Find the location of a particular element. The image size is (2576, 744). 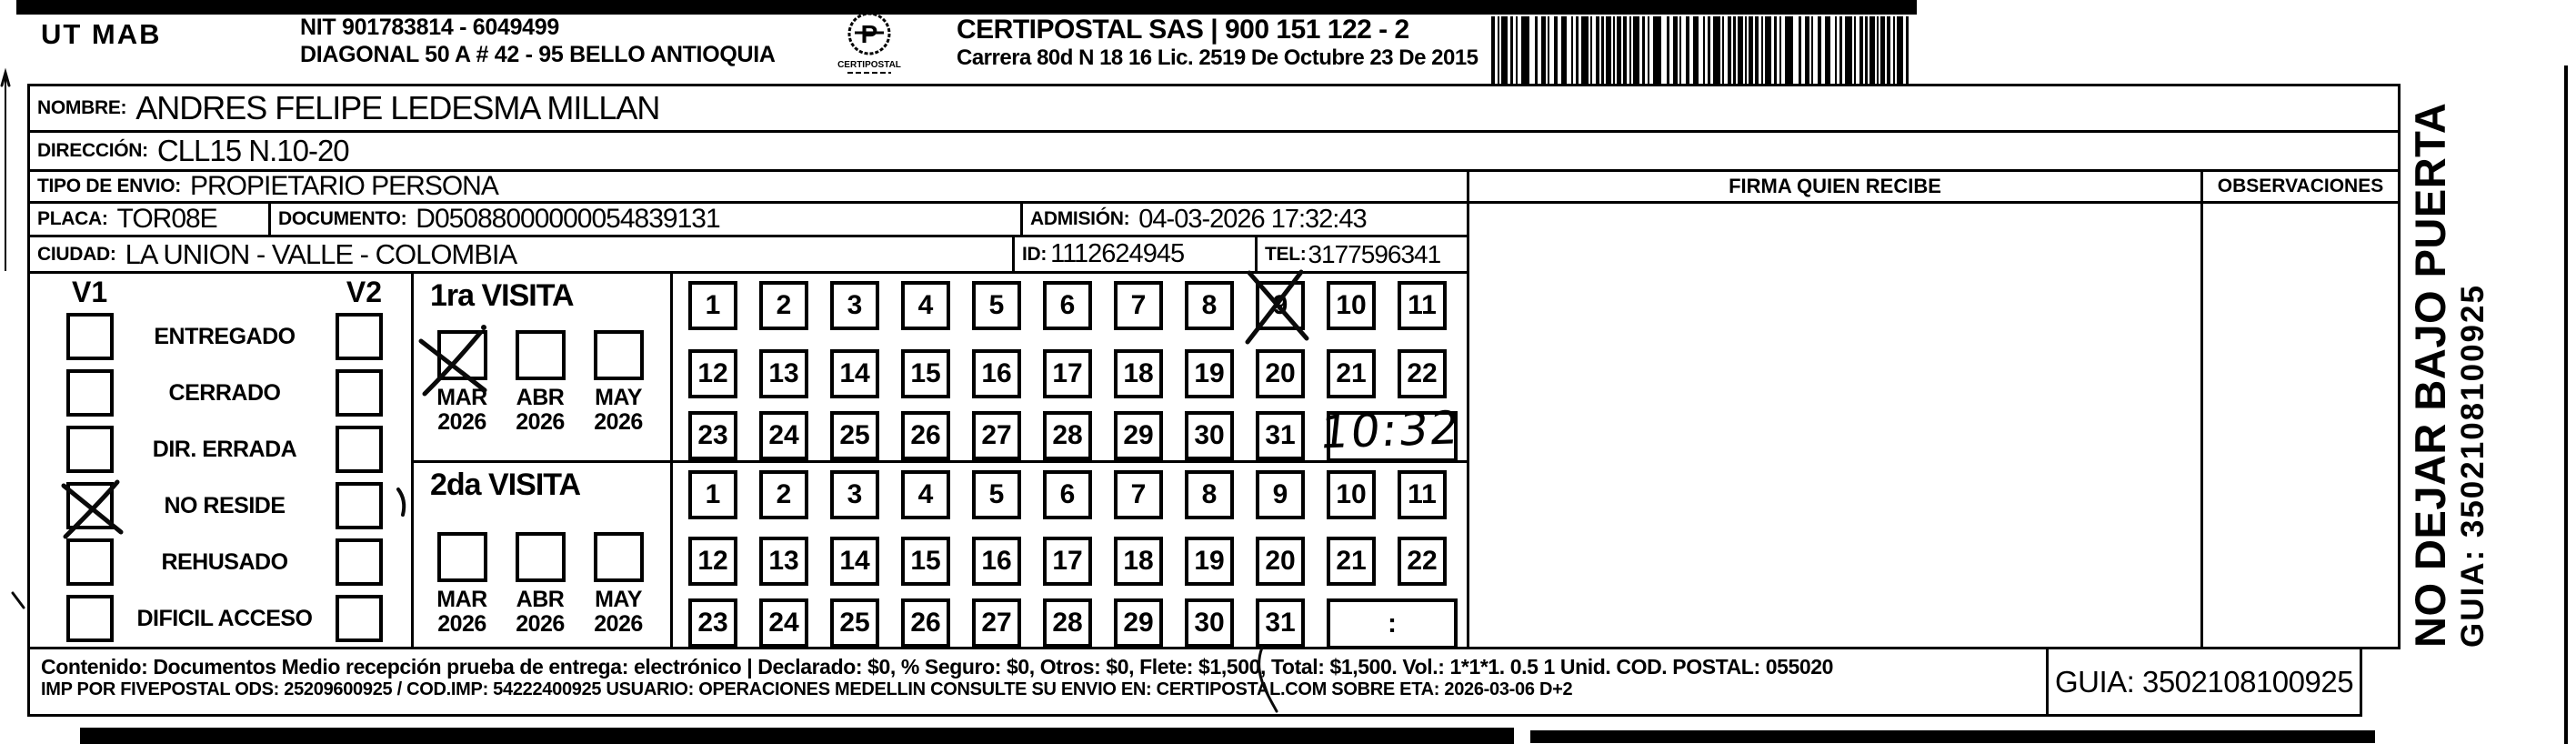

month-label: MAR is located at coordinates (462, 397).